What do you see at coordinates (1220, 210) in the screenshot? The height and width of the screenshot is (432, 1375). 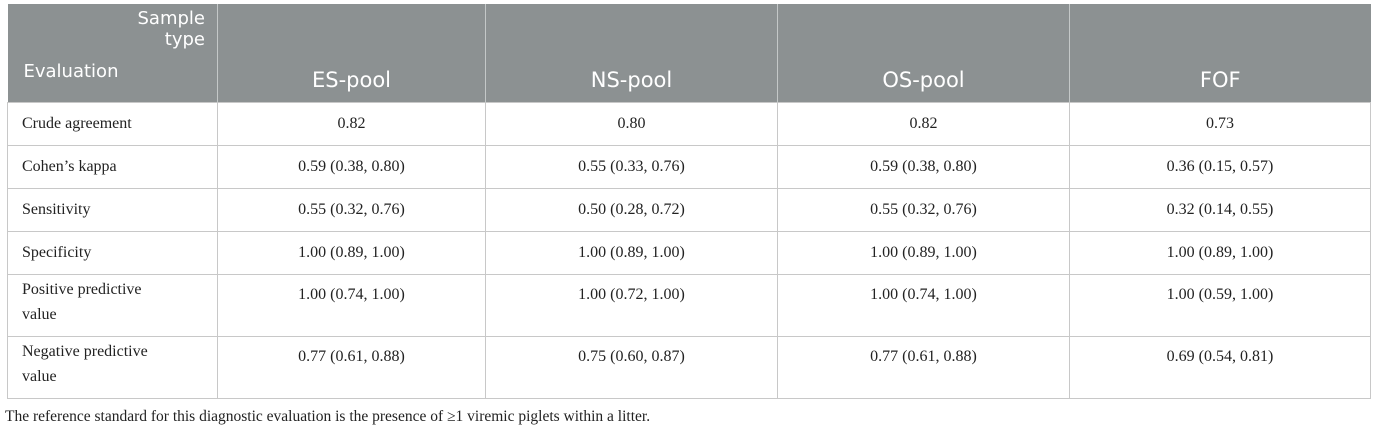 I see `table-cell: 0.32 (0.14, 0.55)` at bounding box center [1220, 210].